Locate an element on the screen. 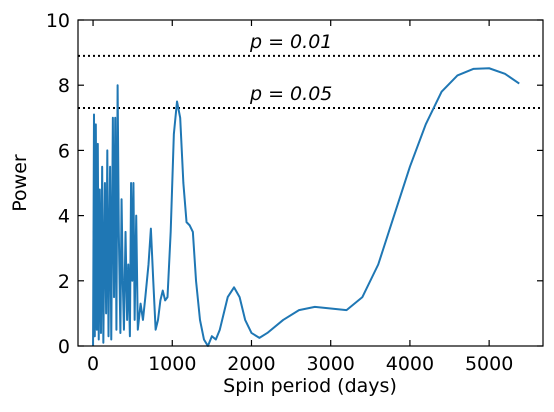  y-tick-label: 0 is located at coordinates (64, 347).